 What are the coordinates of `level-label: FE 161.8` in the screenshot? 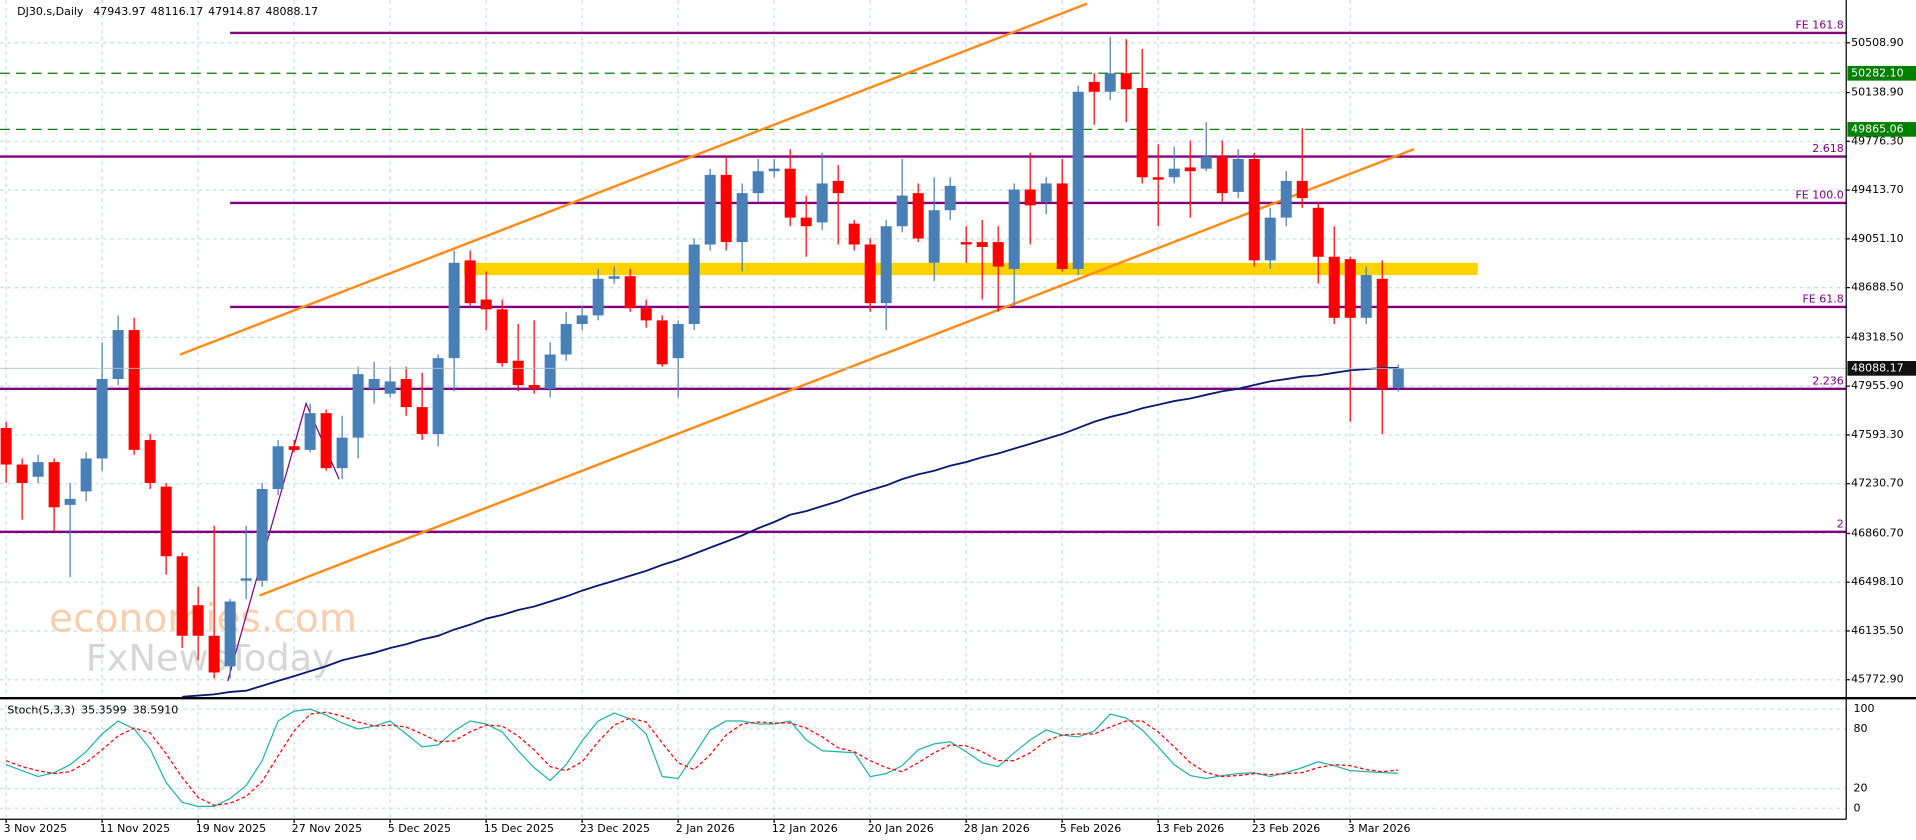 It's located at (1819, 25).